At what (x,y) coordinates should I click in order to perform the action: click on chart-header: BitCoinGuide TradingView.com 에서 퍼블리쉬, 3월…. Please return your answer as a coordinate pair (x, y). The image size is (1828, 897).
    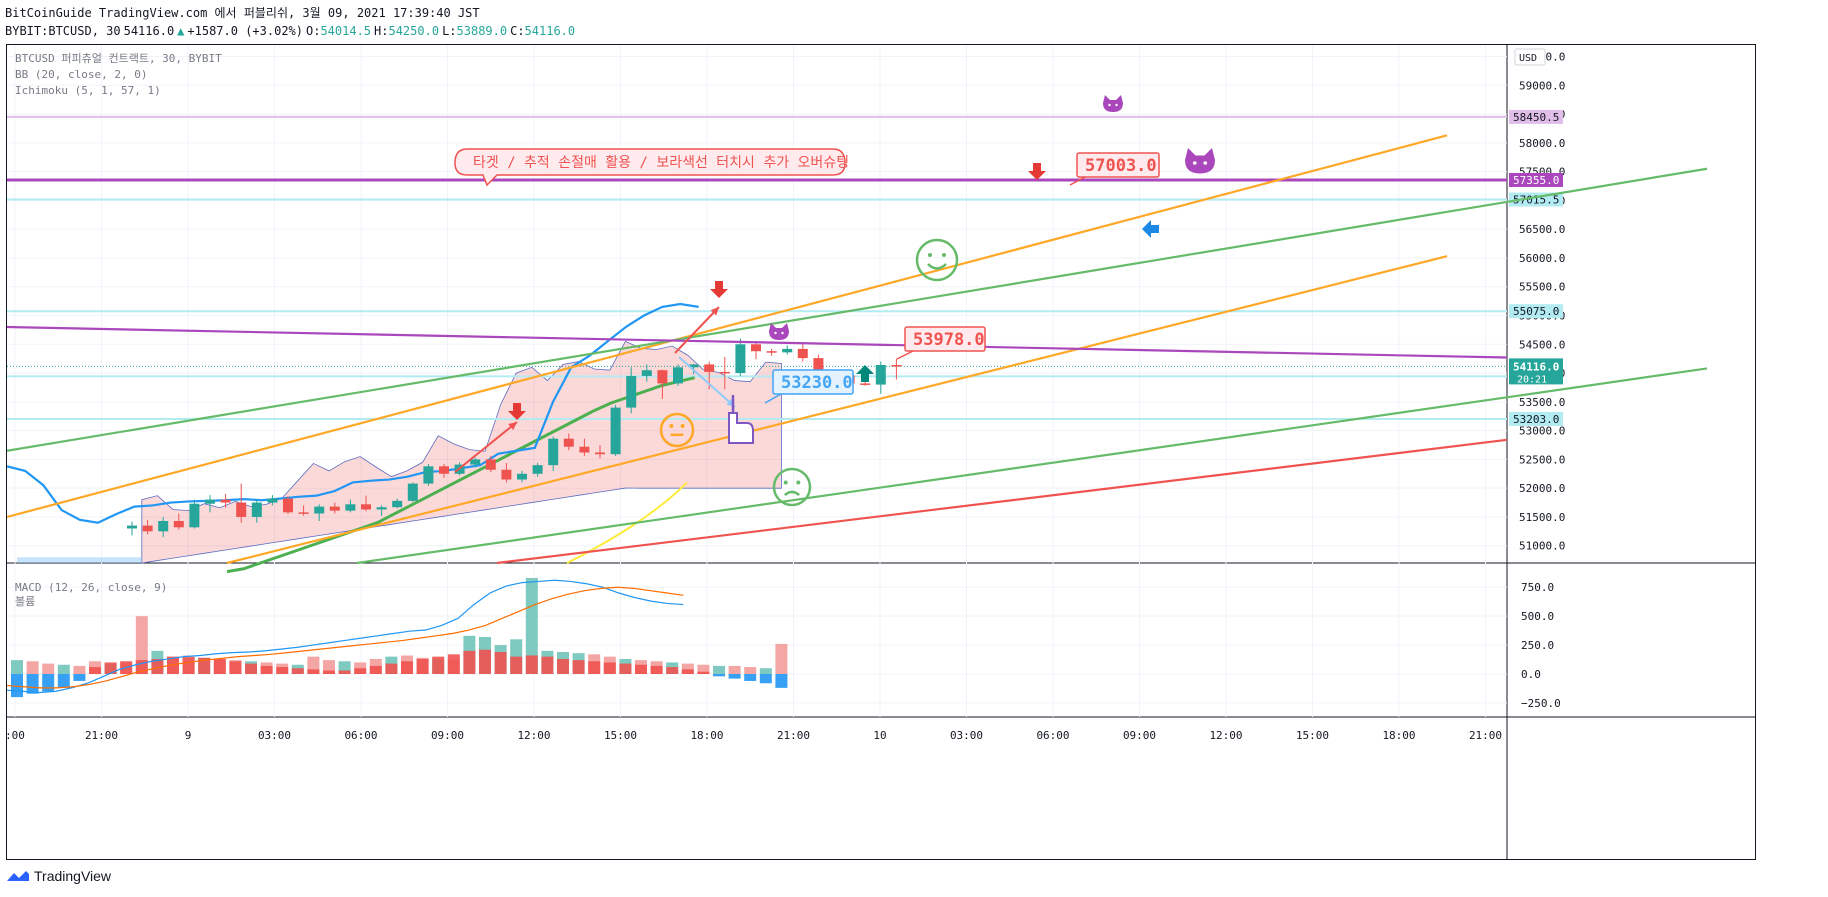
    Looking at the image, I should click on (291, 22).